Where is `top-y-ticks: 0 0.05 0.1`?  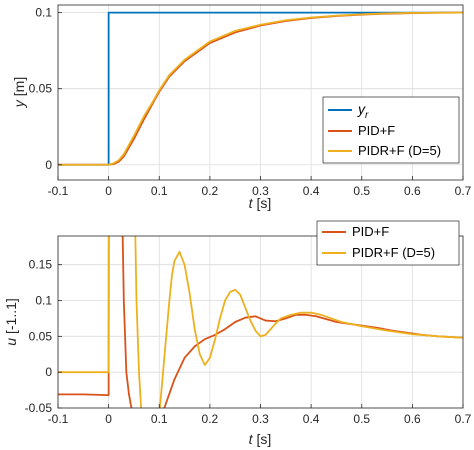 top-y-ticks: 0 0.05 0.1 is located at coordinates (45, 89).